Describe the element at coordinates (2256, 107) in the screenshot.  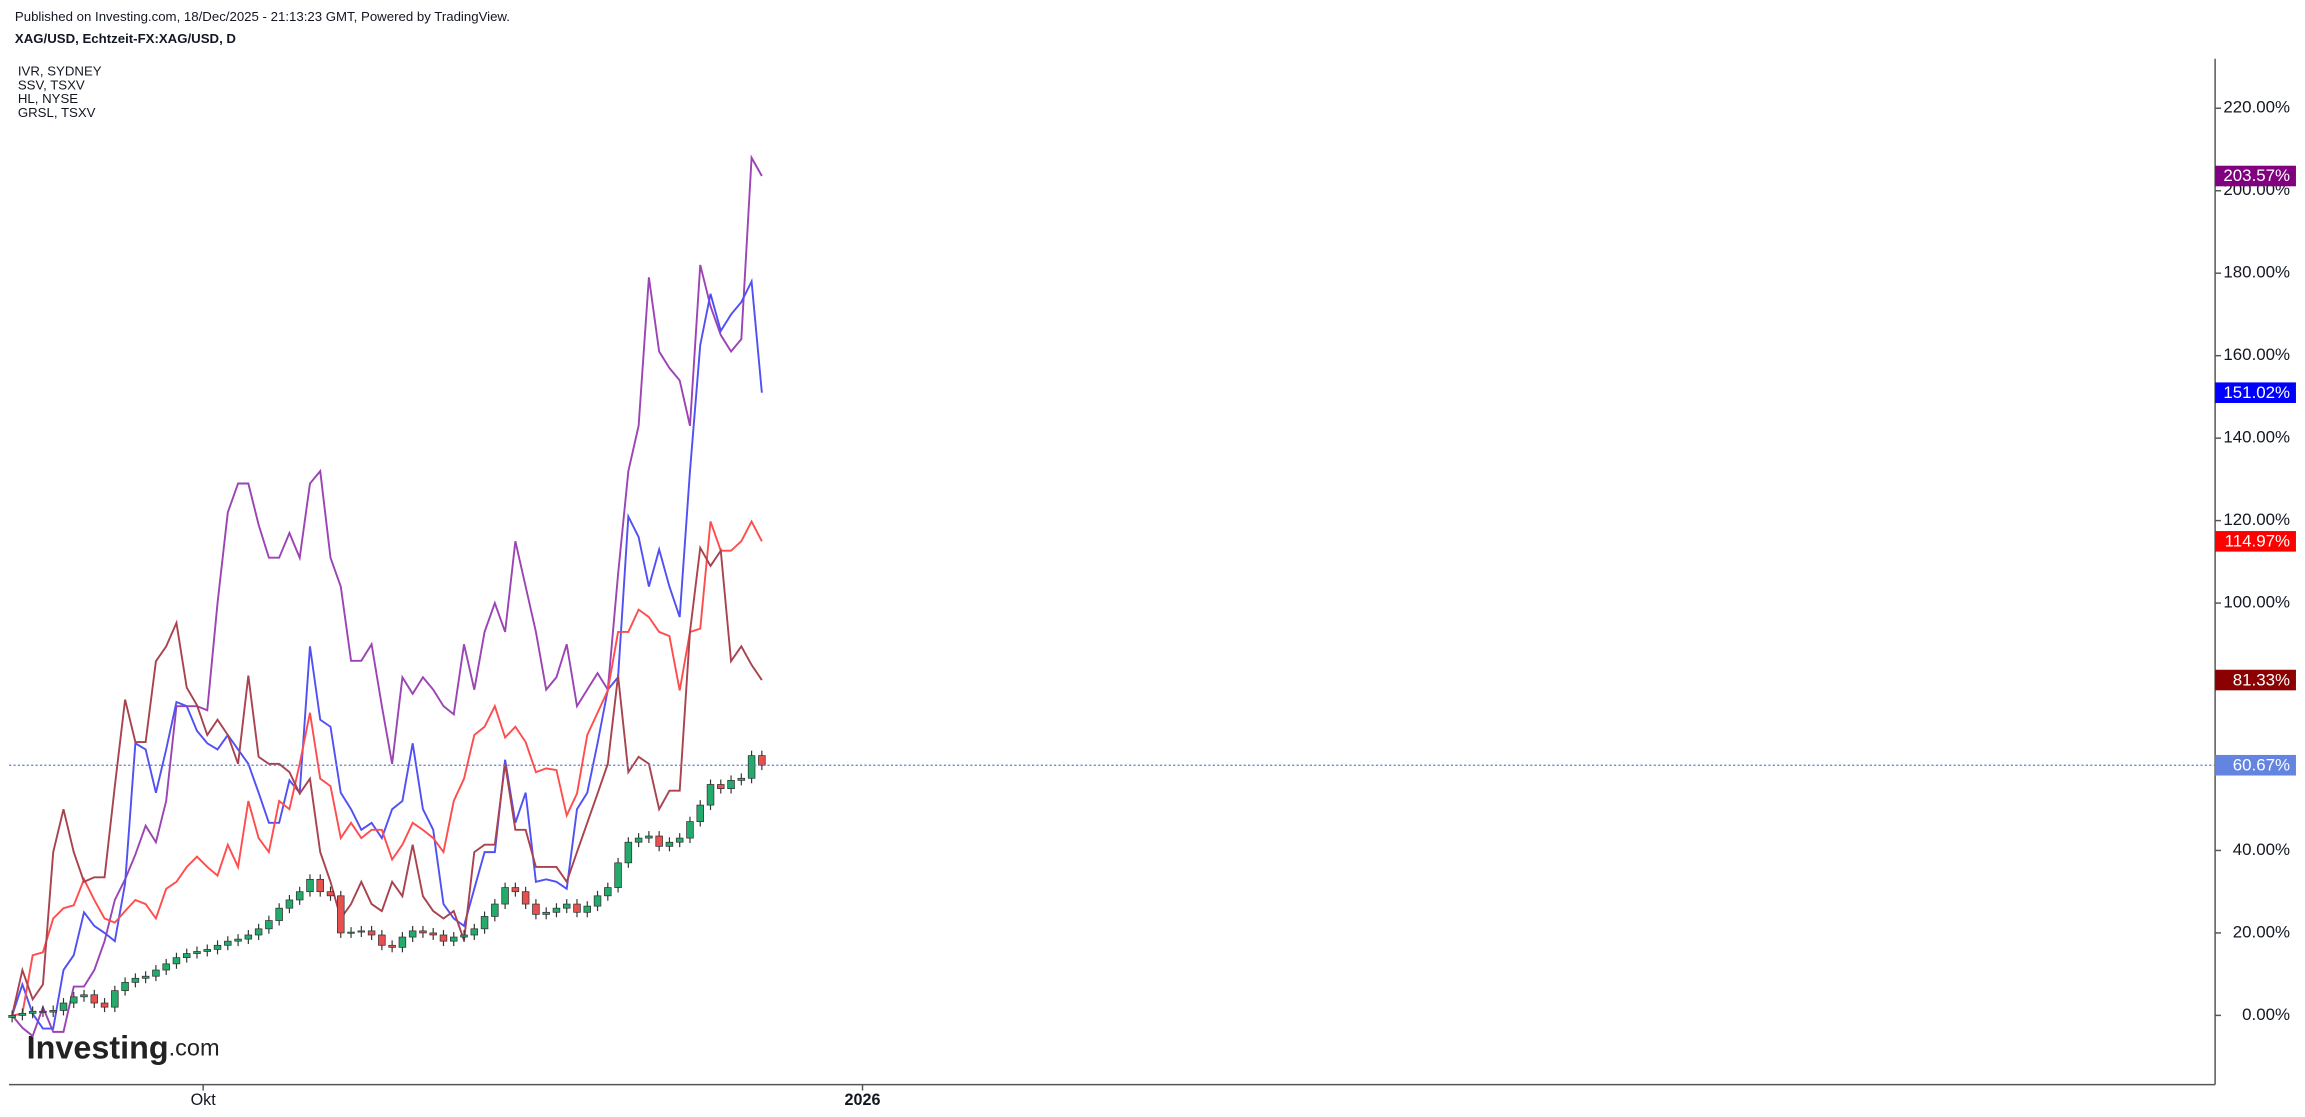
I see `y-tick-label: 220.00%` at that location.